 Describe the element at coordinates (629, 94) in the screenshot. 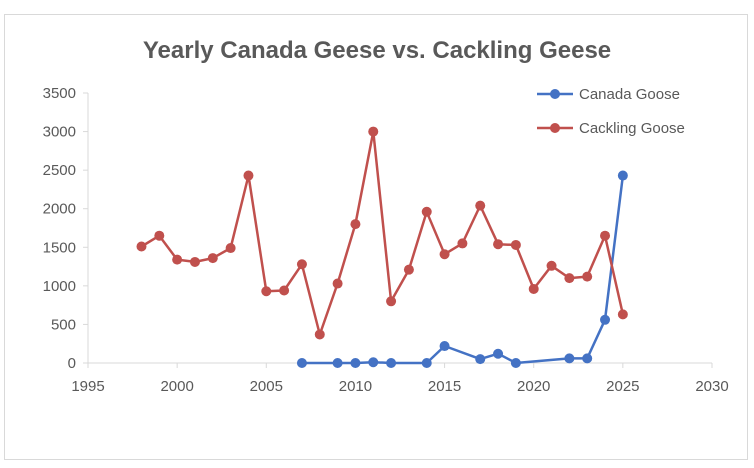

I see `legend-label: Canada Goose` at that location.